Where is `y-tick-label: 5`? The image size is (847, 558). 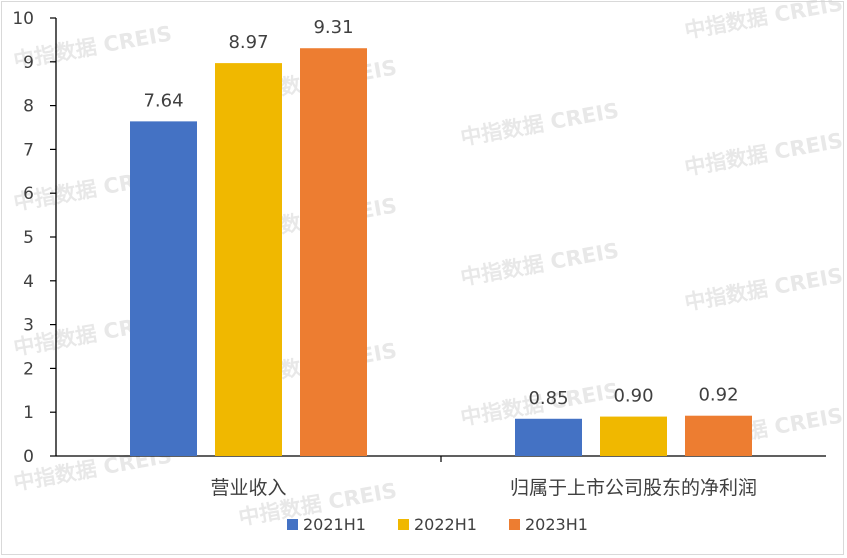
y-tick-label: 5 is located at coordinates (28, 238).